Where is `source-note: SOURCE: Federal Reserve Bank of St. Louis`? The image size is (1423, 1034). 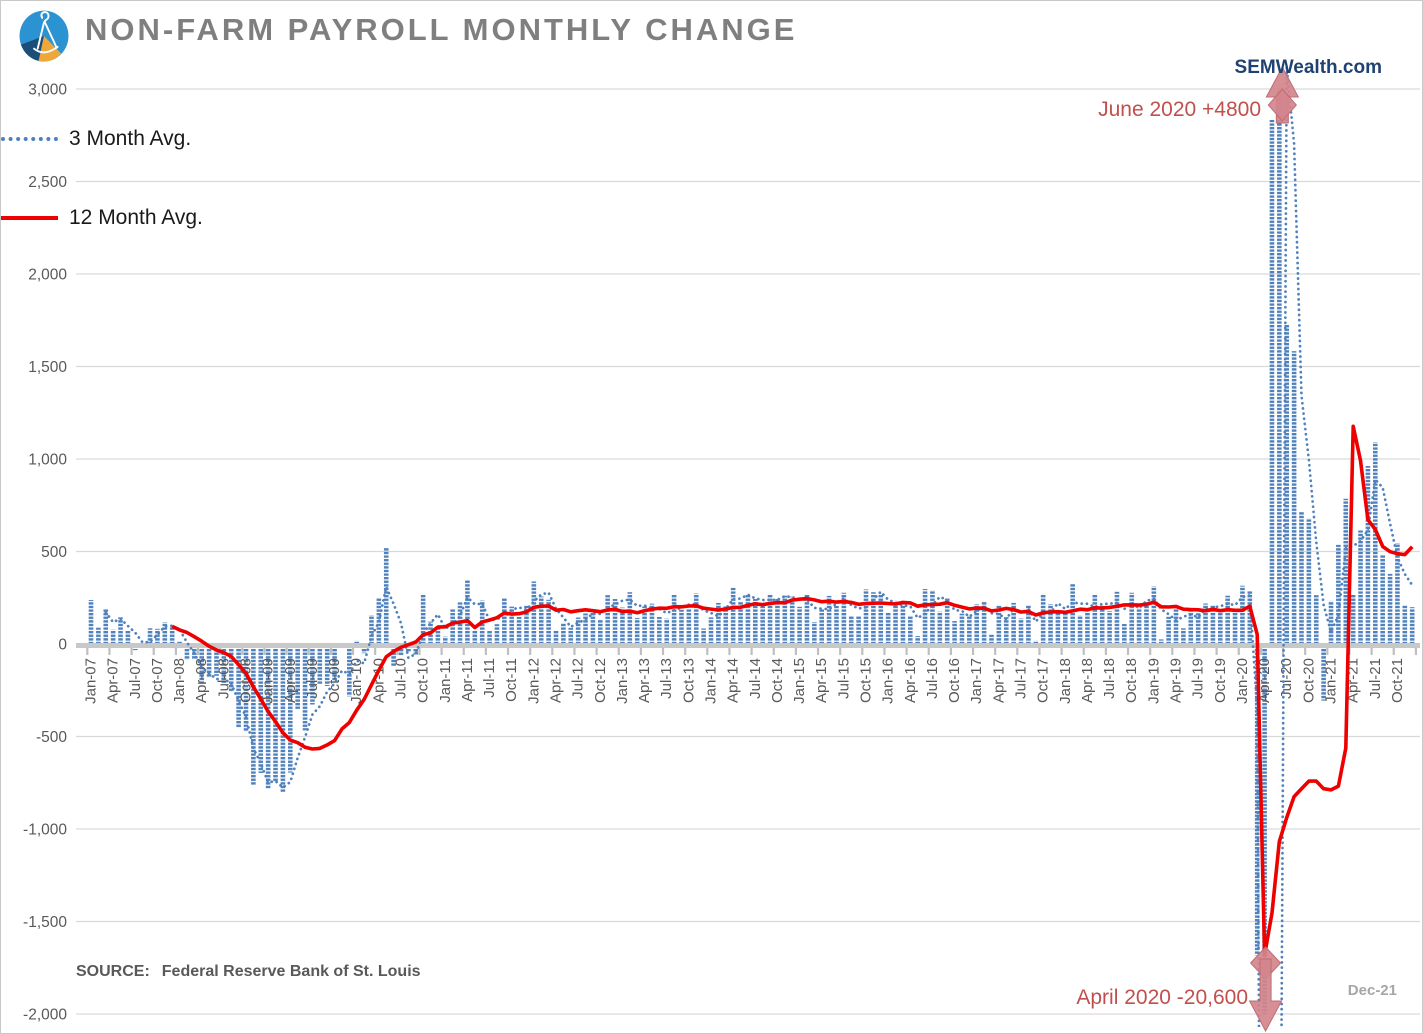
source-note: SOURCE: Federal Reserve Bank of St. Louis is located at coordinates (248, 972).